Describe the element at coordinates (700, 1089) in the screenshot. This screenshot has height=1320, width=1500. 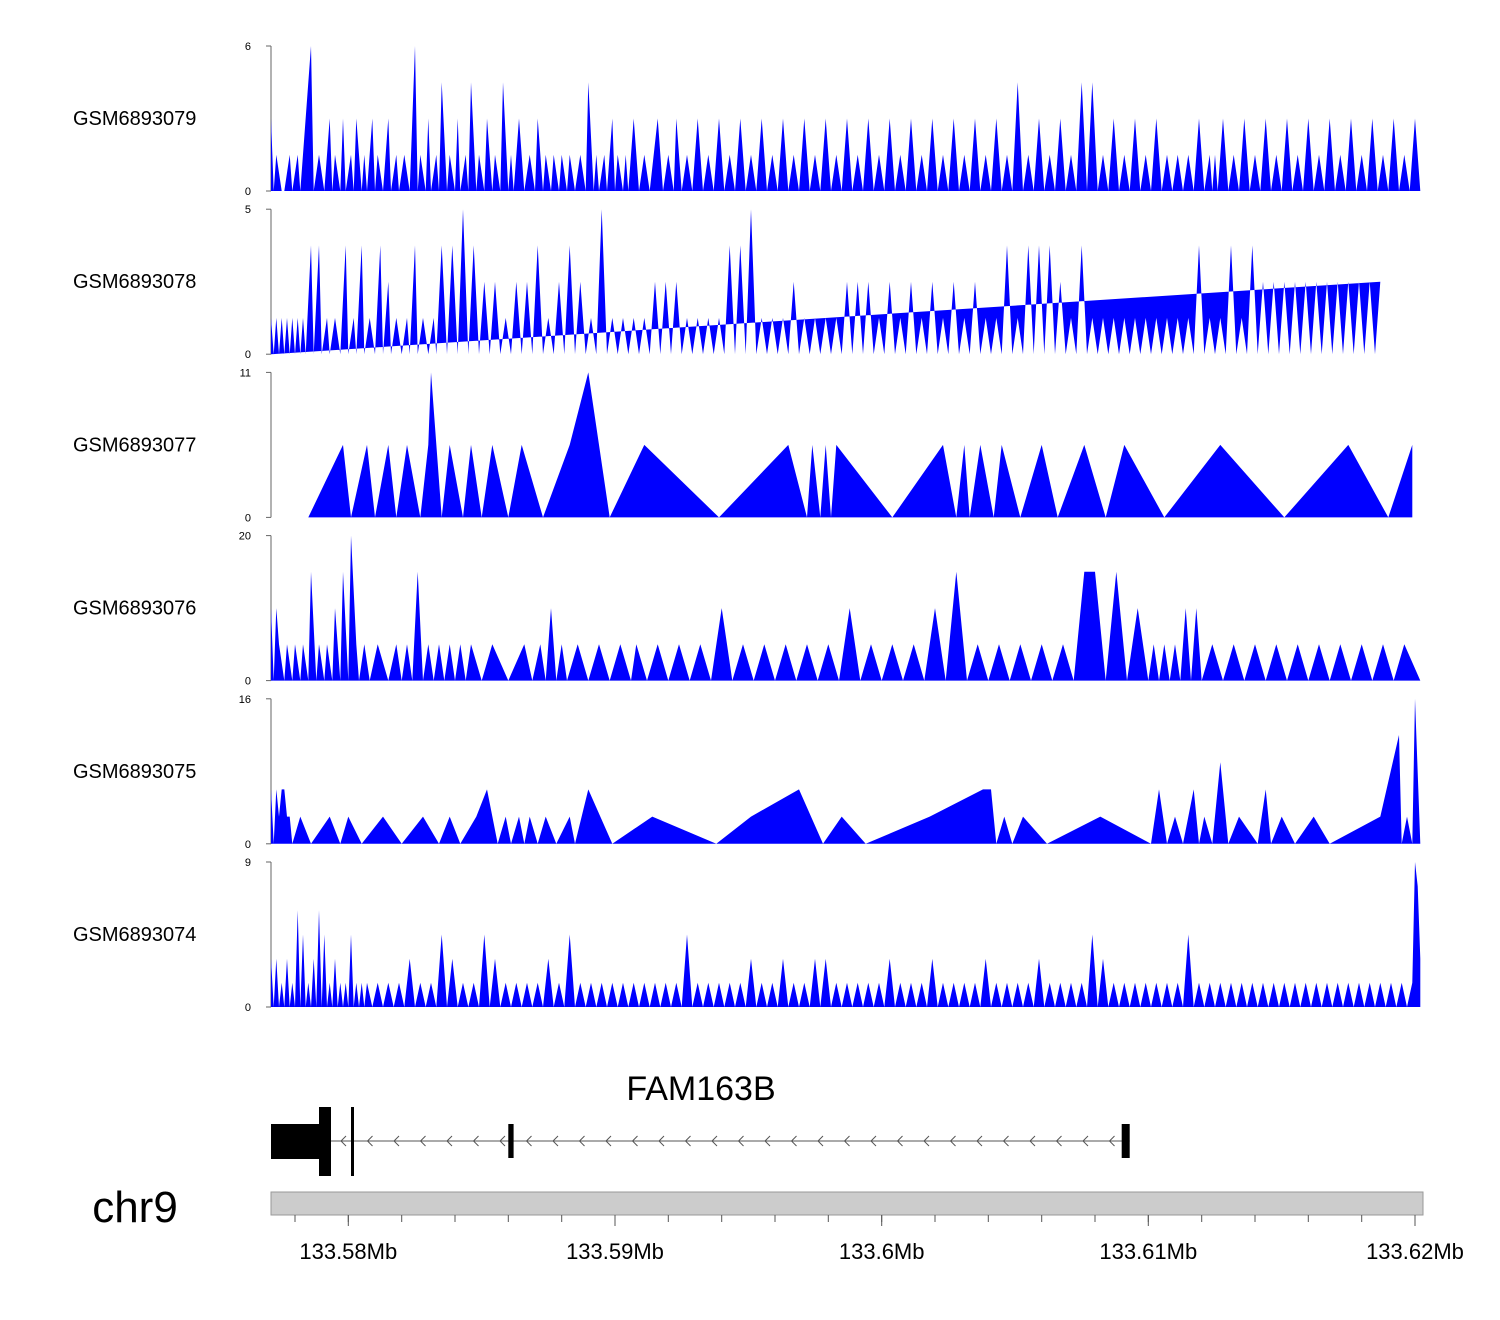
I see `gene-name-label: FAM163B` at that location.